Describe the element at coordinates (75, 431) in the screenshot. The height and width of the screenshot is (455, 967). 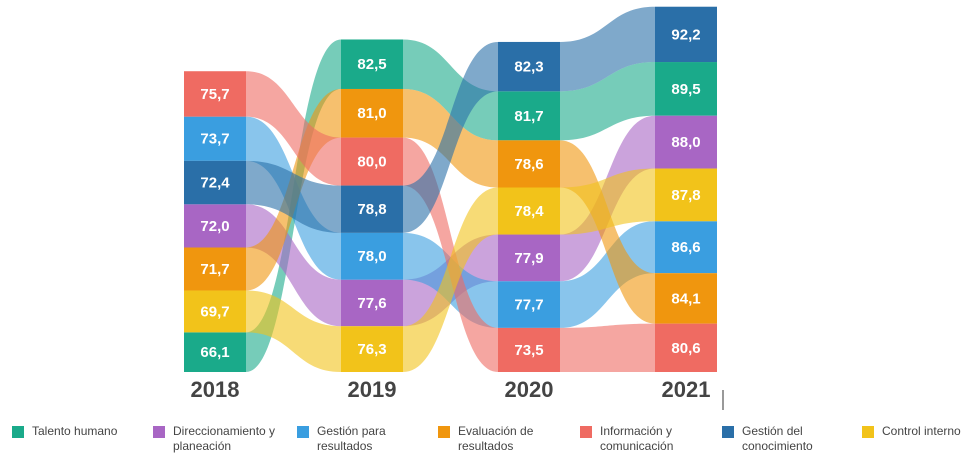
I see `legend-label: Talento humano` at that location.